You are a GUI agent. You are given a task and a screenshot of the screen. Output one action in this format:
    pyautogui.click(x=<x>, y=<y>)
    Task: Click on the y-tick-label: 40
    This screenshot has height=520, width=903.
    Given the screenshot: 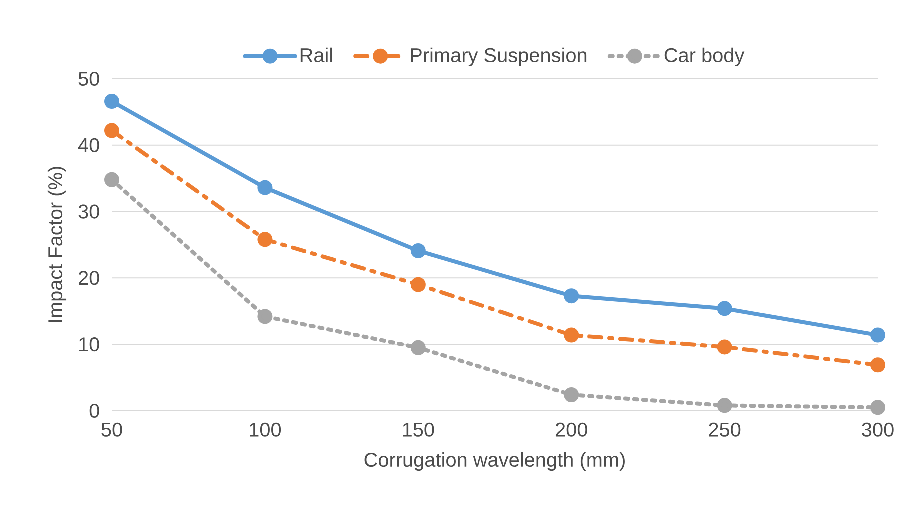 What is the action you would take?
    pyautogui.click(x=89, y=145)
    